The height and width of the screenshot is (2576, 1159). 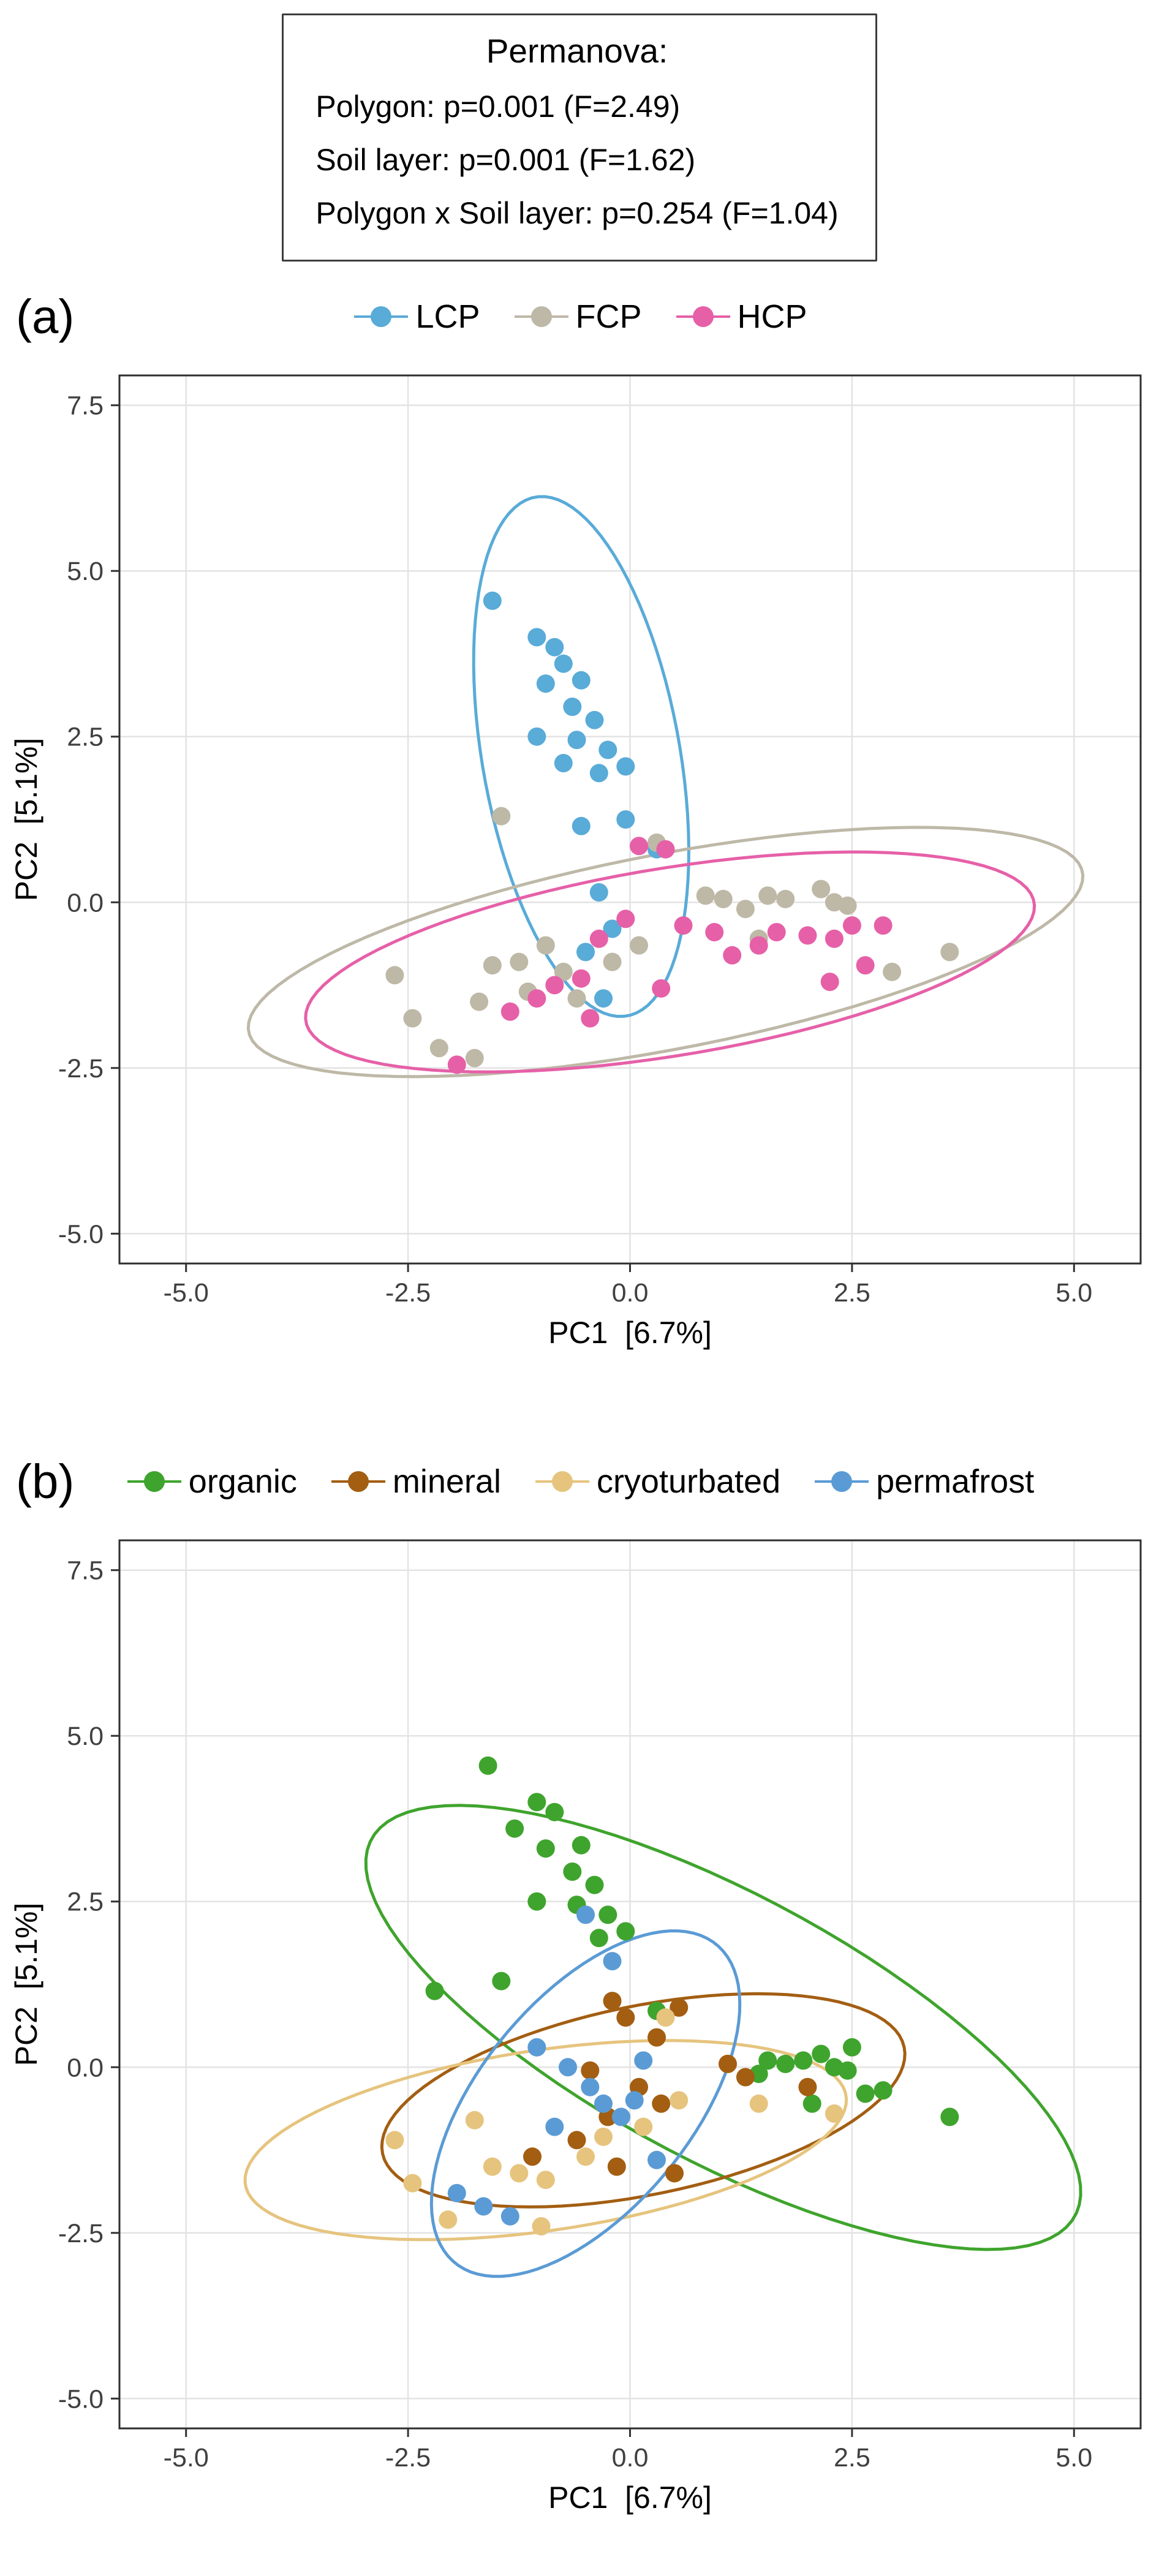 I want to click on legend-item-fcp: FCP, so click(x=577, y=317).